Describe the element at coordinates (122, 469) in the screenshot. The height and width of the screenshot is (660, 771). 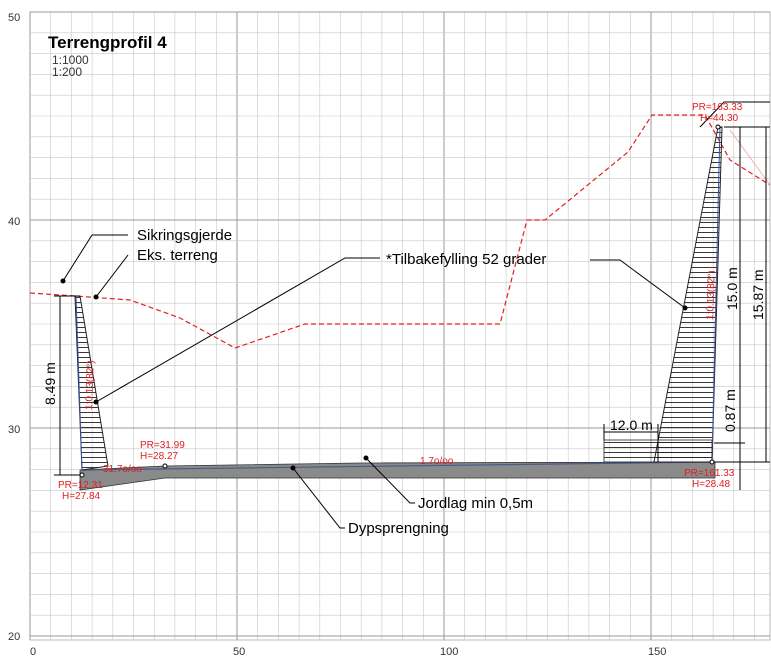
I see `slope-left: 31.7o/oo` at that location.